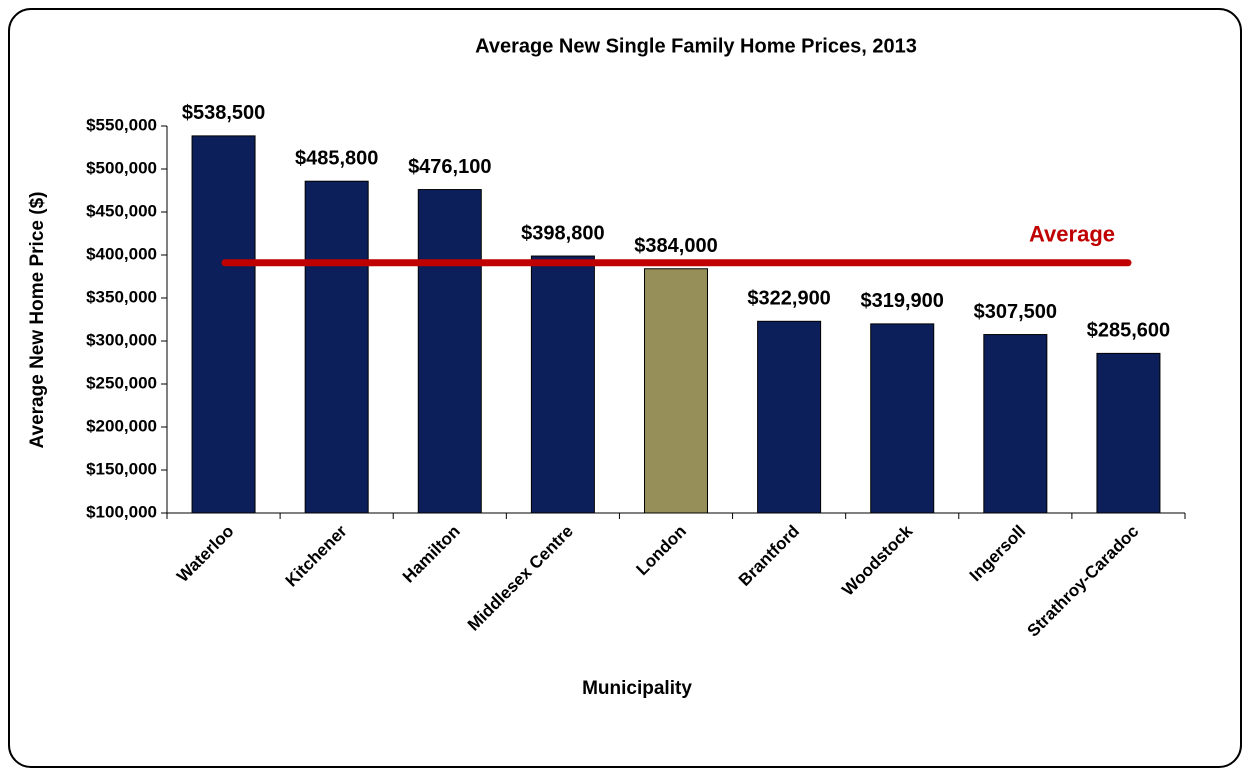 The image size is (1250, 776). Describe the element at coordinates (1015, 312) in the screenshot. I see `data-label: $307,500` at that location.